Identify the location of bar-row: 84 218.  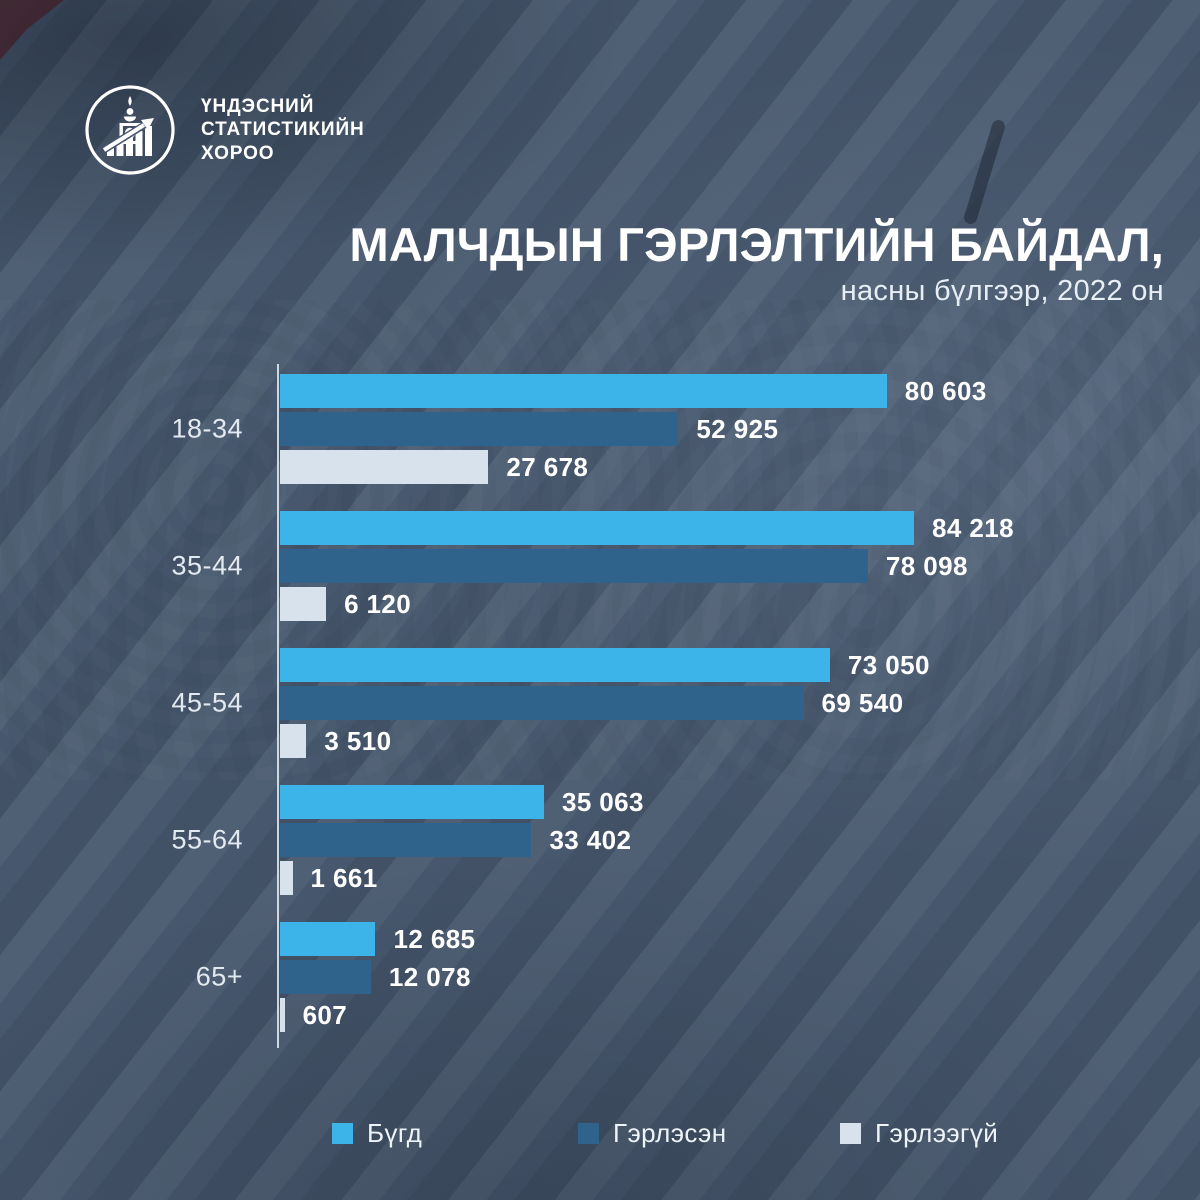
(730, 528).